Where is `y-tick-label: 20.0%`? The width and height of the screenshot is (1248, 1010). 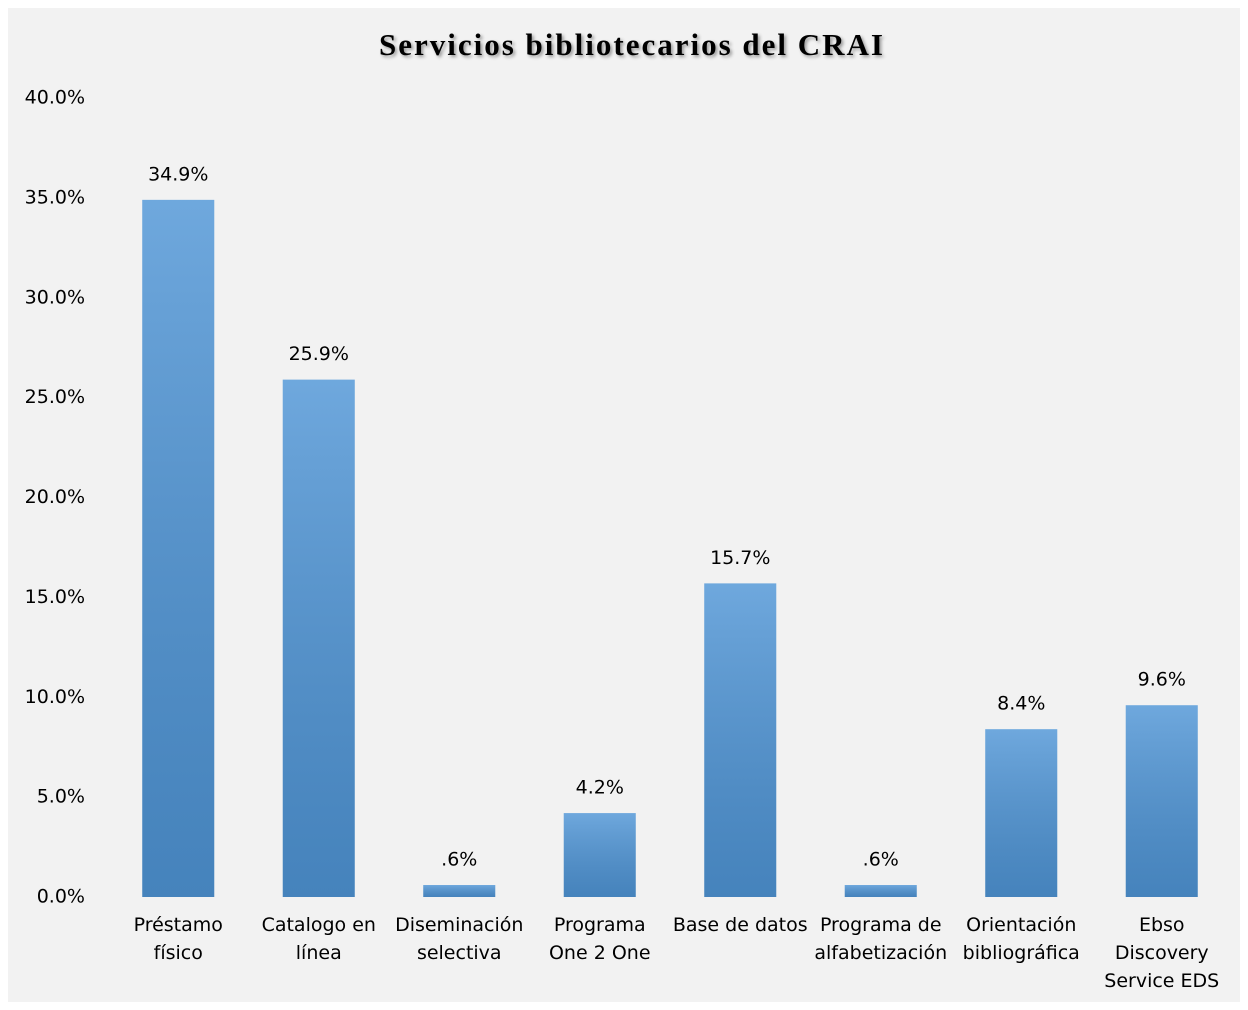
y-tick-label: 20.0% is located at coordinates (55, 497).